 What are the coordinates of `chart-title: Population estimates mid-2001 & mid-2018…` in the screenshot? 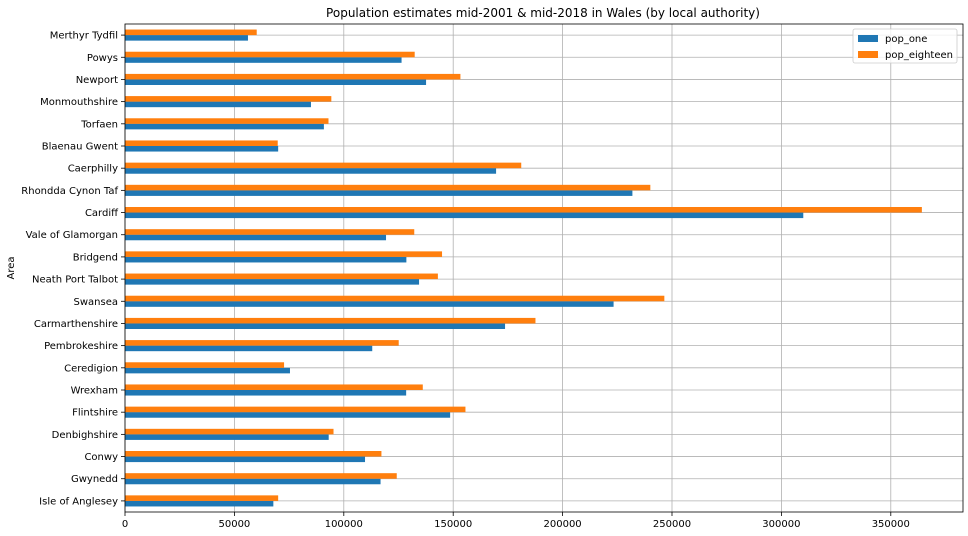 It's located at (543, 13).